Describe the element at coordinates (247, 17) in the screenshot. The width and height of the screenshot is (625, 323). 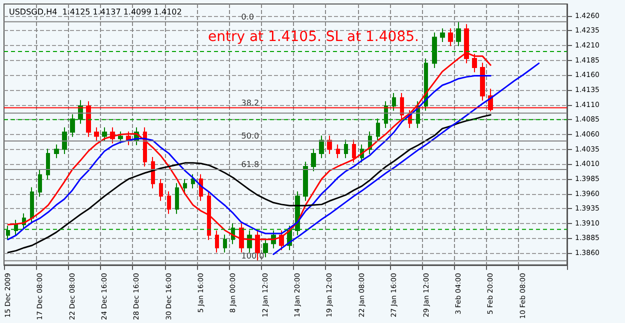
I see `annotation: 0.0` at that location.